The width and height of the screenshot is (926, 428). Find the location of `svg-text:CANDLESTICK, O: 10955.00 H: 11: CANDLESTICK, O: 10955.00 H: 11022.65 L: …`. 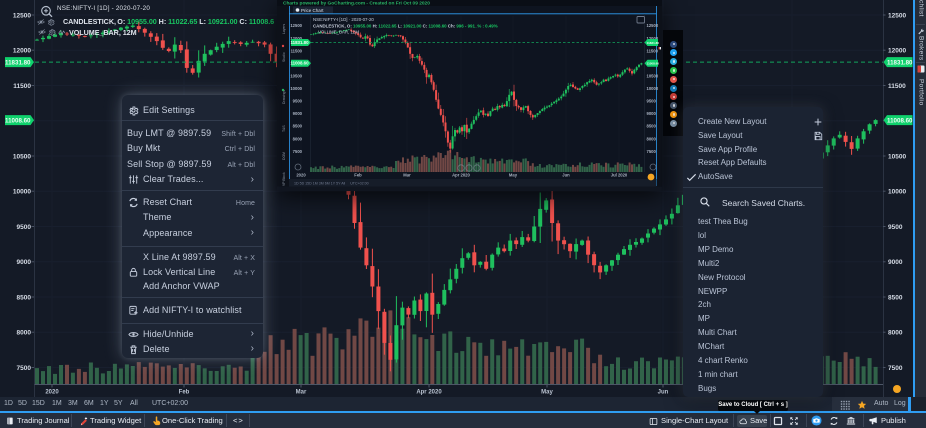

svg-text:CANDLESTICK, O: 10955.00 H: 11: CANDLESTICK, O: 10955.00 H: 11022.65 L: … is located at coordinates (405, 26).